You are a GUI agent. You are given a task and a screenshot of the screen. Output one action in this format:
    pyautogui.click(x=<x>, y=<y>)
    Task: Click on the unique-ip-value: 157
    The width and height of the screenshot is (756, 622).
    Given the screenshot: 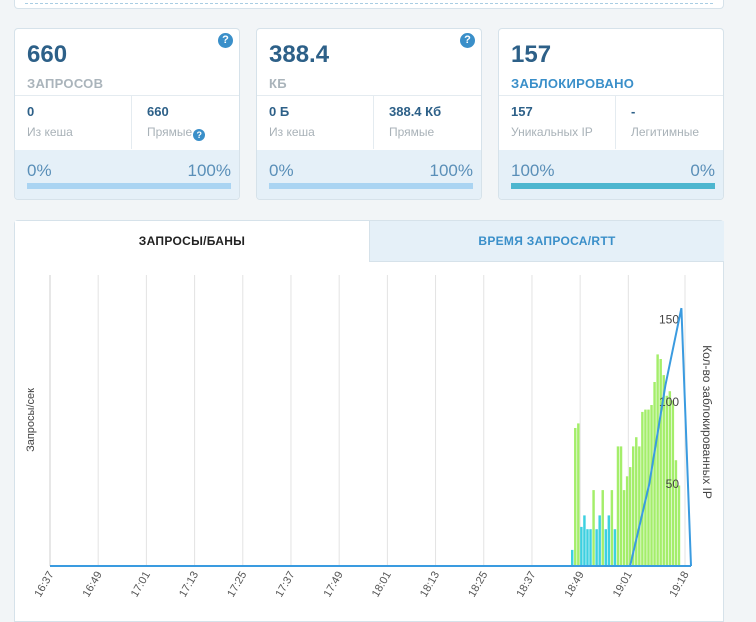 What is the action you would take?
    pyautogui.click(x=522, y=111)
    